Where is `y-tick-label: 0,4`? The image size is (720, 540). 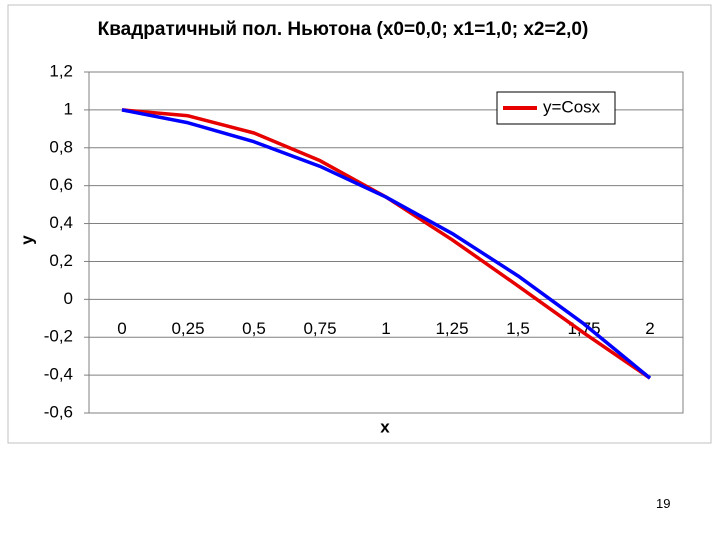 y-tick-label: 0,4 is located at coordinates (61, 222).